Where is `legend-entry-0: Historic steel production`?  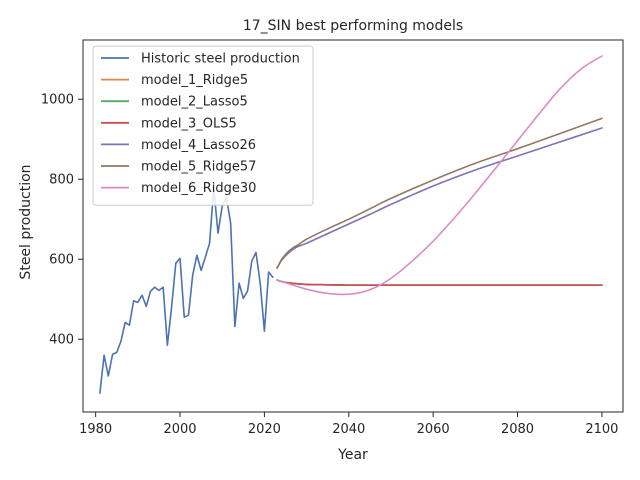
legend-entry-0: Historic steel production is located at coordinates (220, 59).